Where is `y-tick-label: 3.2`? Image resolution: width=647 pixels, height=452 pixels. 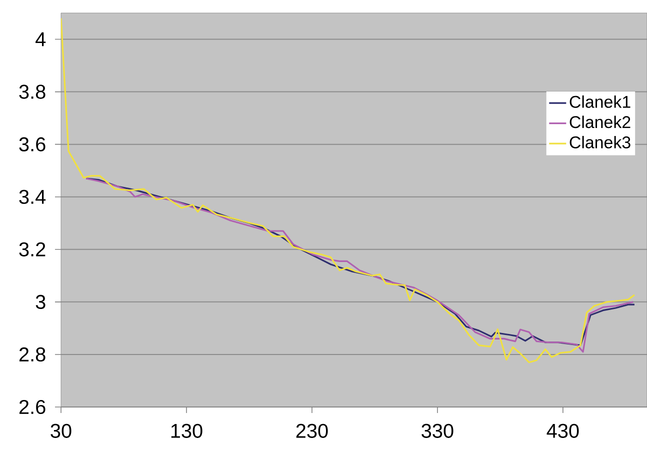 y-tick-label: 3.2 is located at coordinates (32, 249).